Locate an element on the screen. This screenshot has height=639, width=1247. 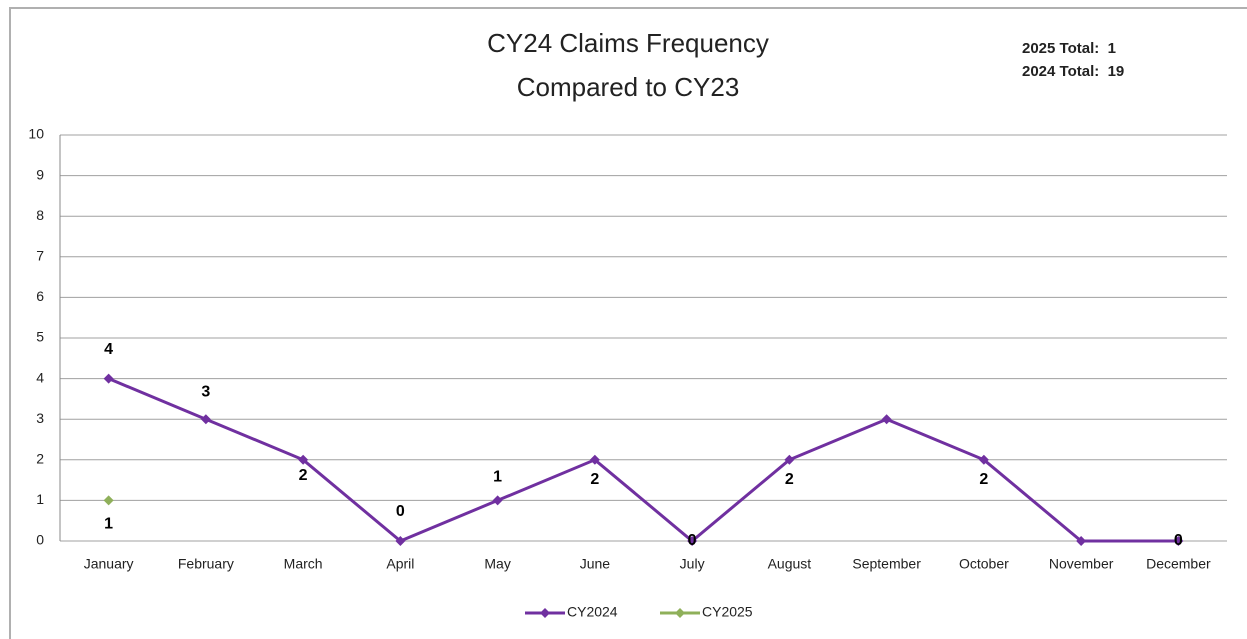
data-label: 3 is located at coordinates (205, 391).